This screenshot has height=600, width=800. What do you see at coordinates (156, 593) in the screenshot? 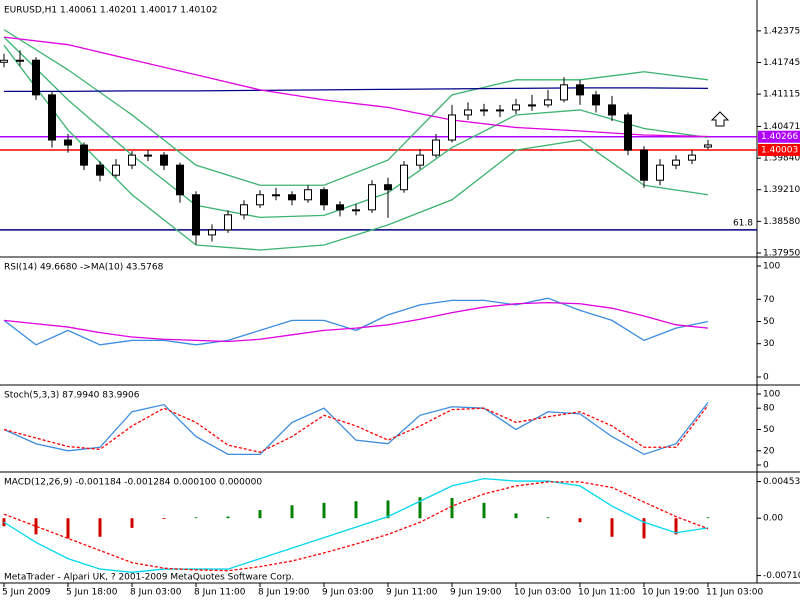
I see `x-tick-label: 8 Jun 03:00` at bounding box center [156, 593].